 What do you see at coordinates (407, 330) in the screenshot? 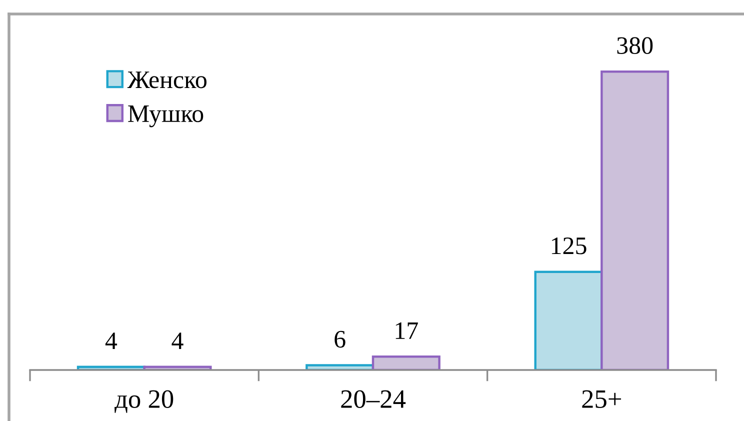
I see `data-label: 17` at bounding box center [407, 330].